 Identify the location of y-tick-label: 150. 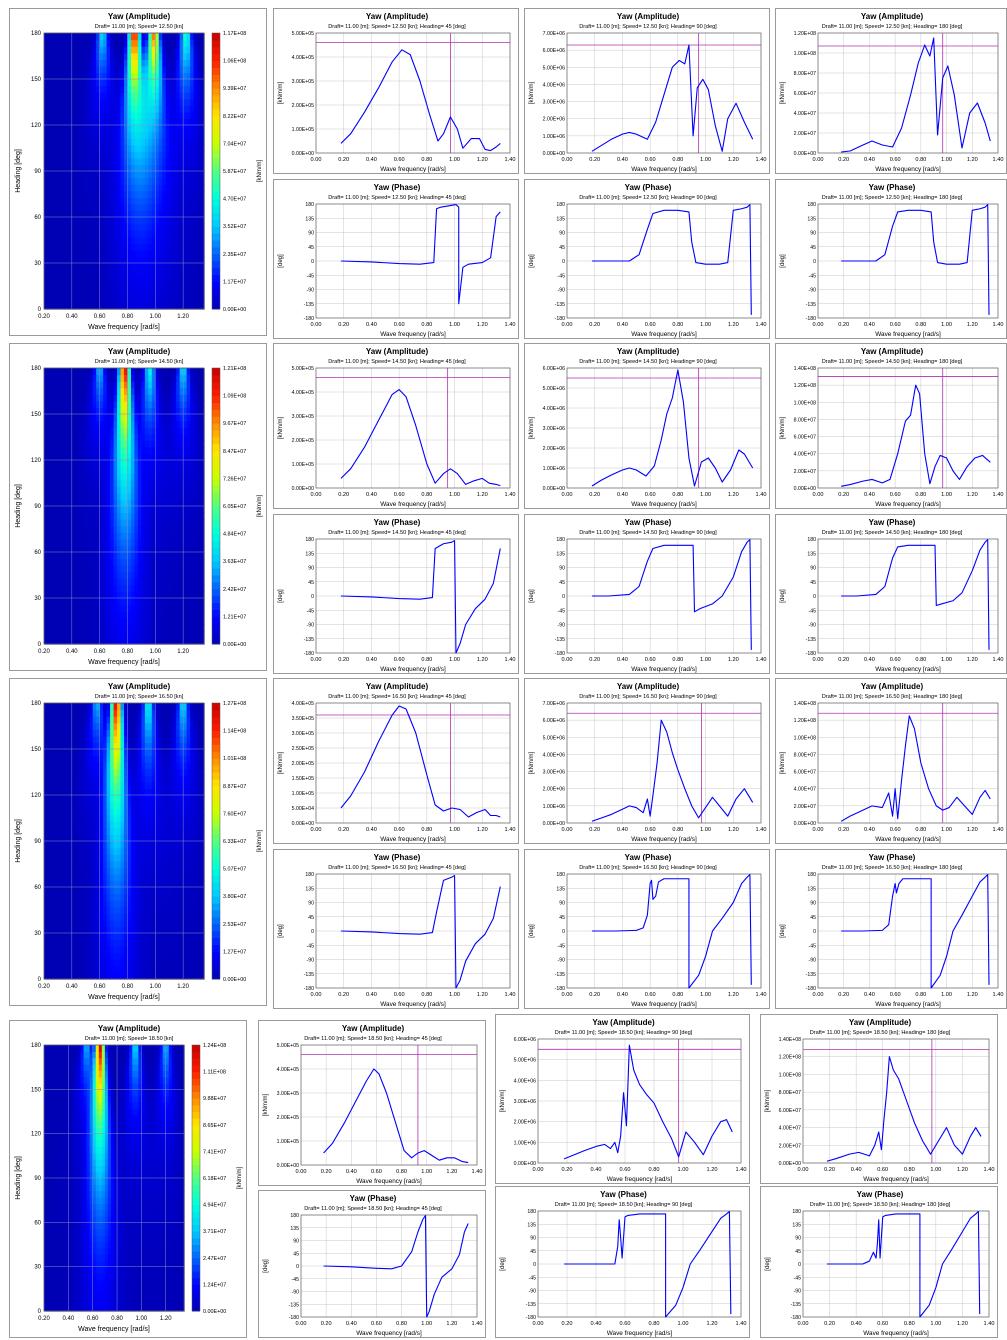
(36, 80).